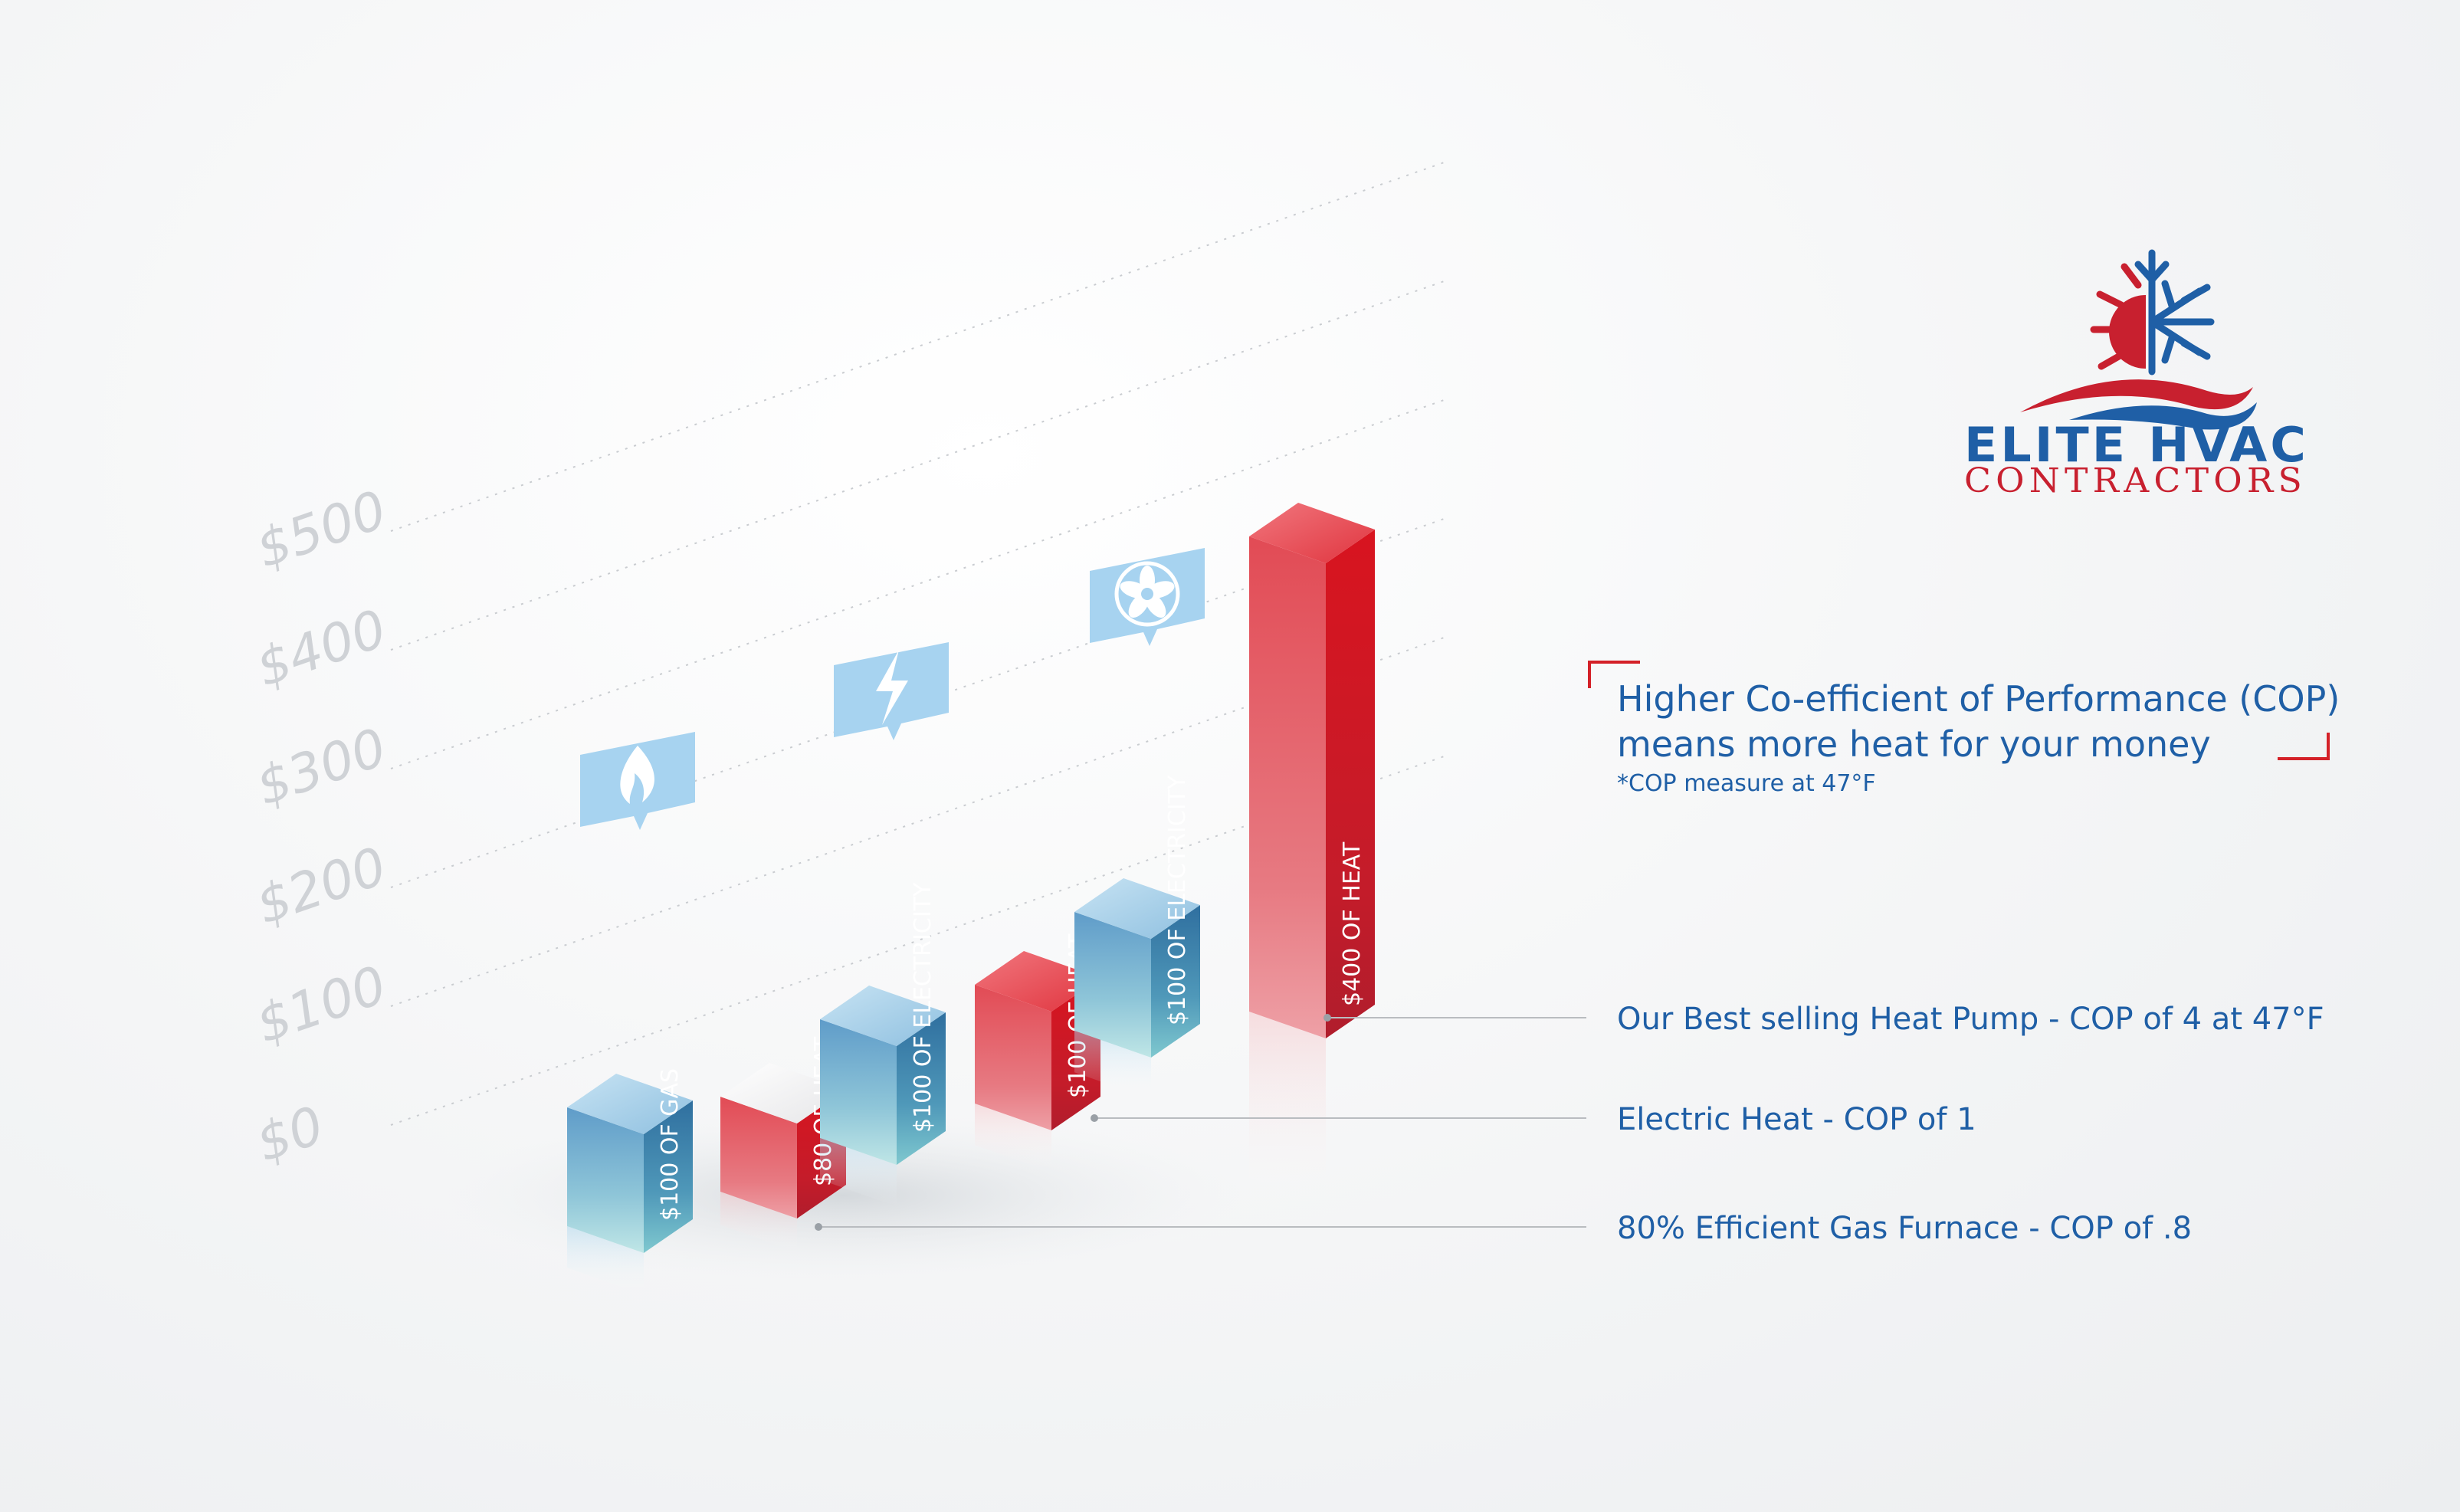 This screenshot has height=1512, width=2460. I want to click on y-tick-label: $500, so click(321, 530).